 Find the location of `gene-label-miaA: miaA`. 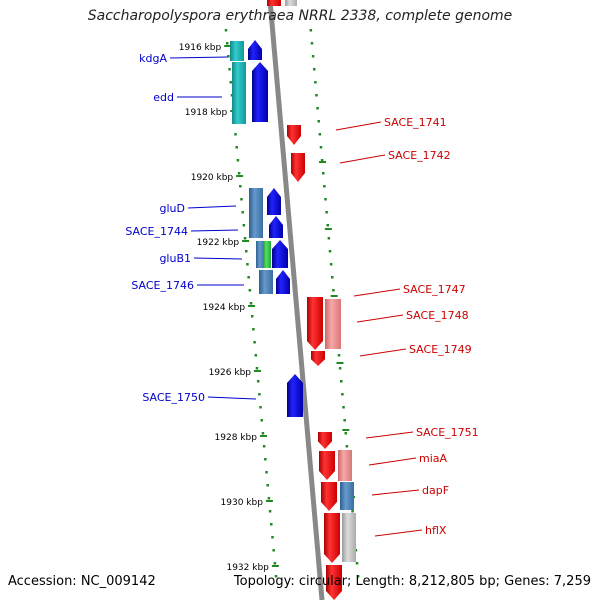

gene-label-miaA: miaA is located at coordinates (433, 458).